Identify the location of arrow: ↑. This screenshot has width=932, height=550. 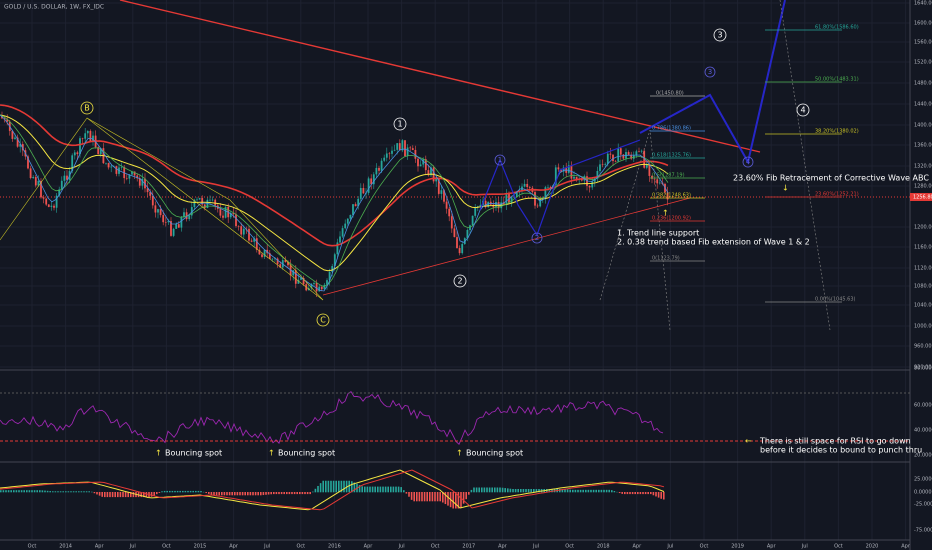
(665, 213).